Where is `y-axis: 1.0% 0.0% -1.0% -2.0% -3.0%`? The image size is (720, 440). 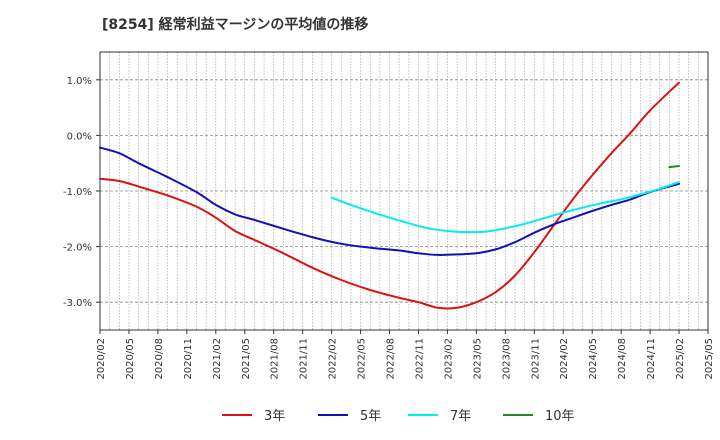
y-axis: 1.0% 0.0% -1.0% -2.0% -3.0% is located at coordinates (81, 192).